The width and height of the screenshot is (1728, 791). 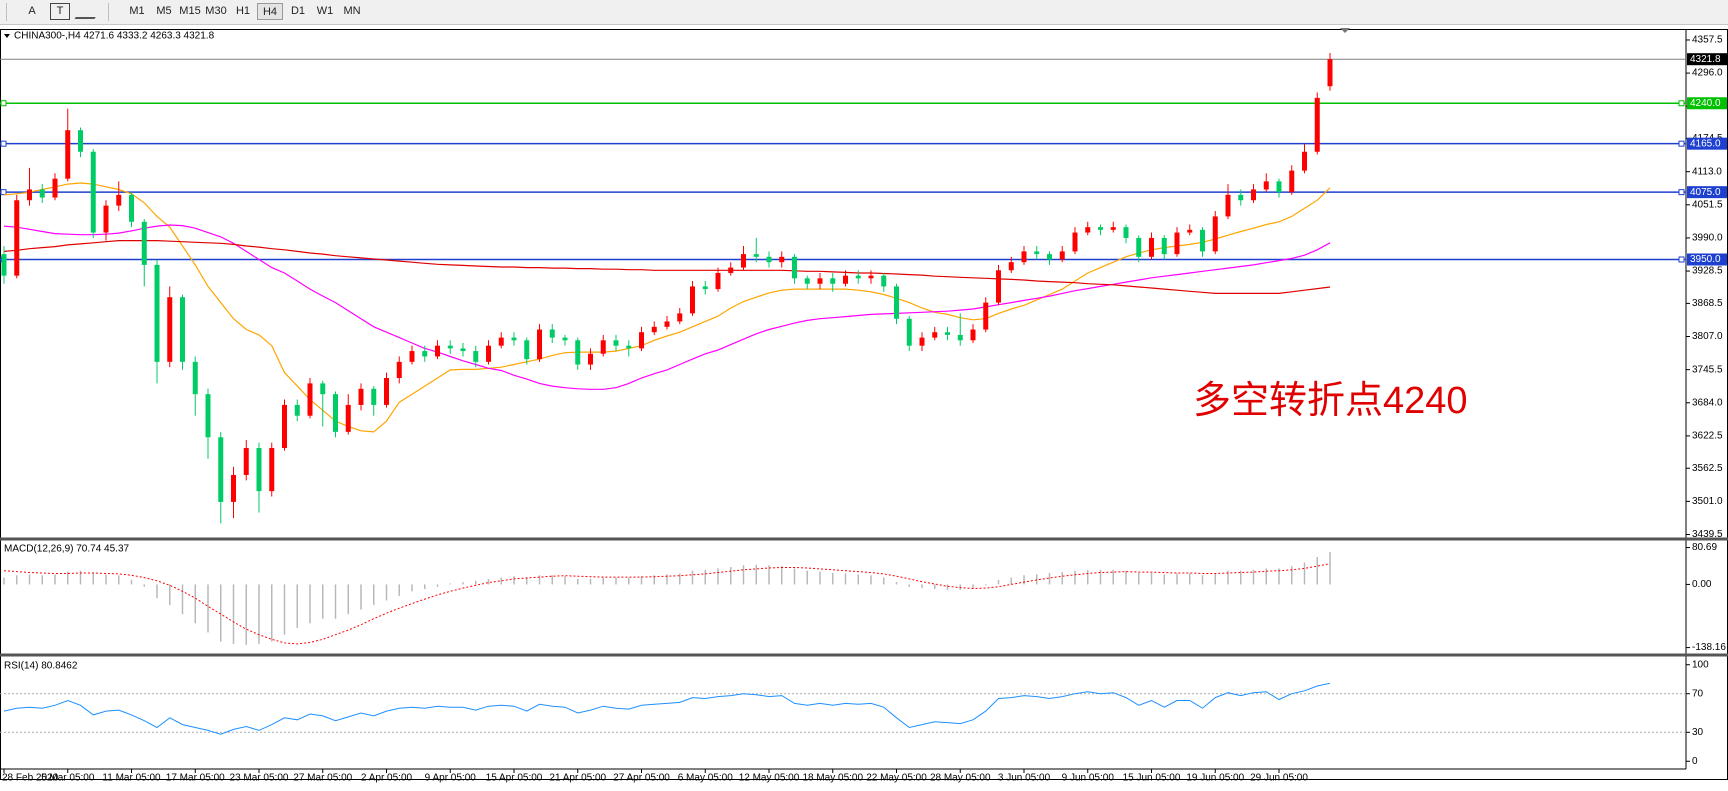 I want to click on x-tick-label: 15 Jun 05:00, so click(x=1152, y=778).